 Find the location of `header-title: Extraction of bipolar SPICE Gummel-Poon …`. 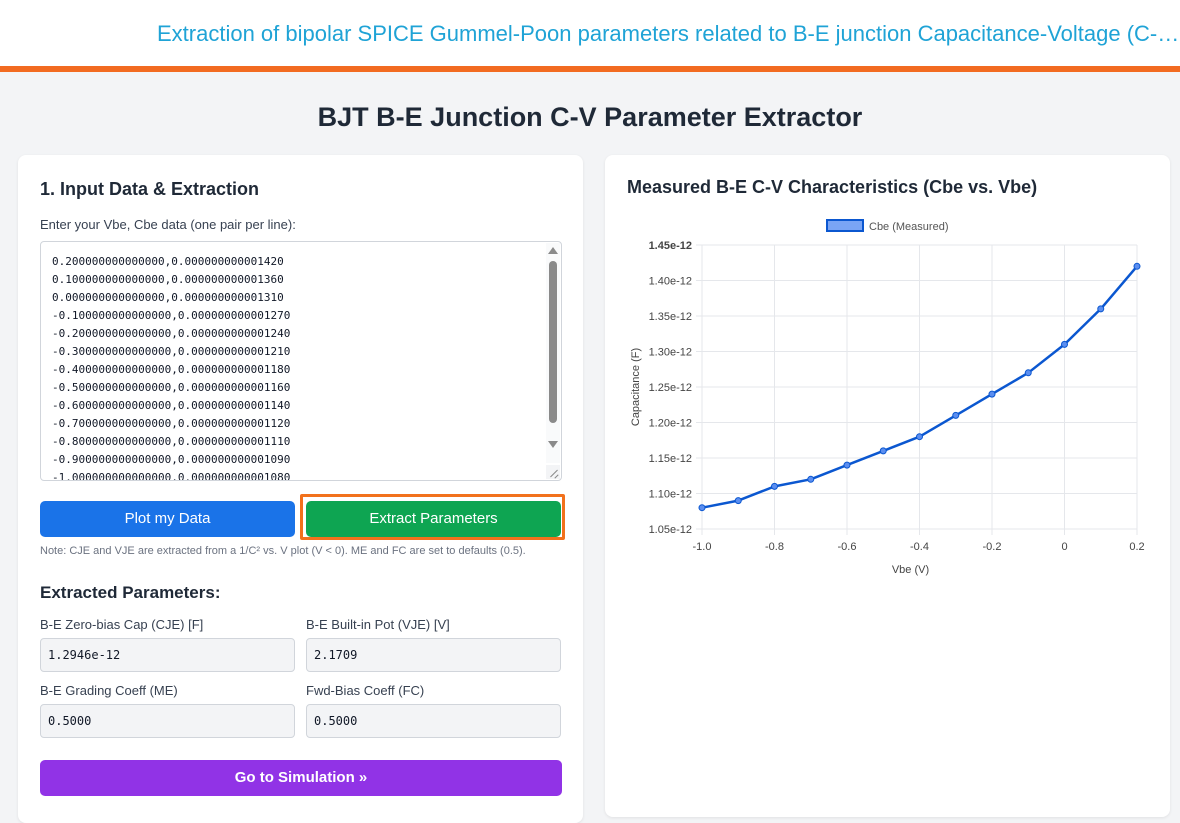

header-title: Extraction of bipolar SPICE Gummel-Poon … is located at coordinates (668, 33).